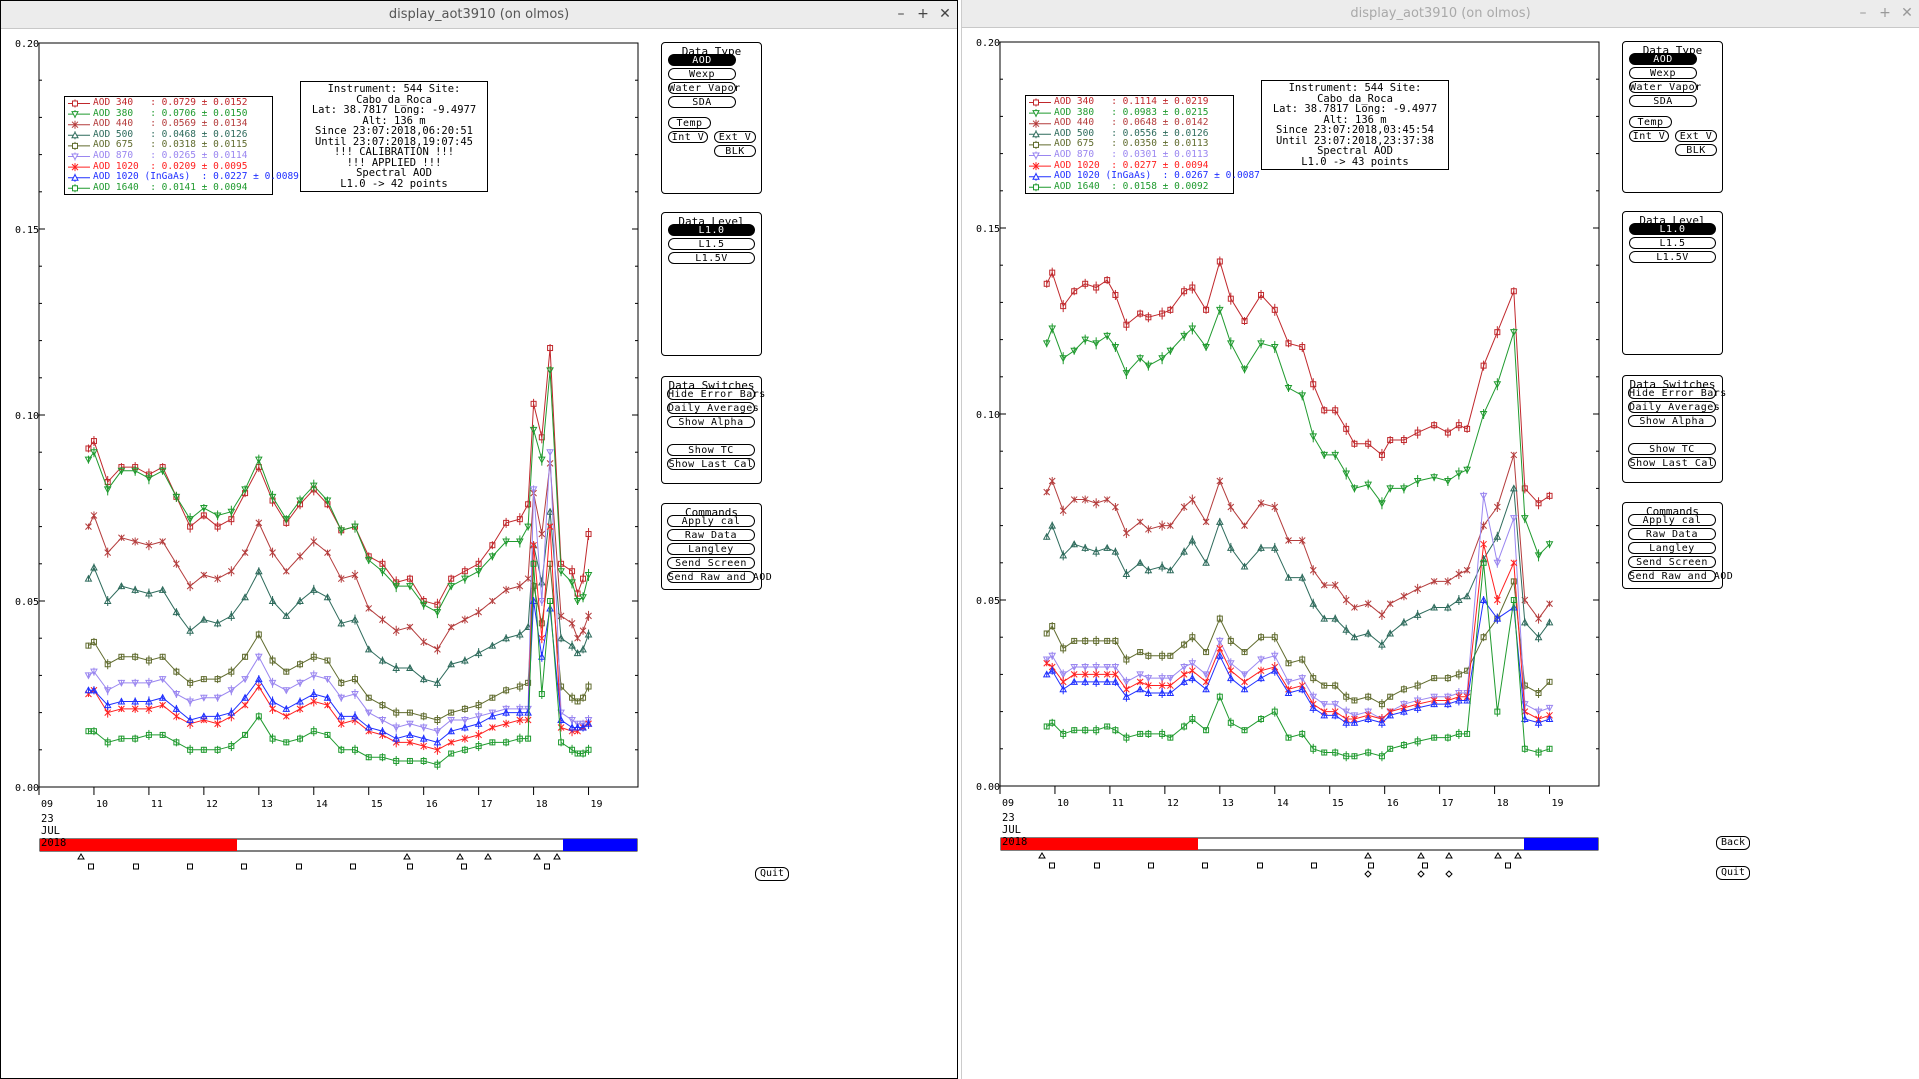  Describe the element at coordinates (1355, 161) in the screenshot. I see `info-line: L1.0 -> 43 points` at that location.